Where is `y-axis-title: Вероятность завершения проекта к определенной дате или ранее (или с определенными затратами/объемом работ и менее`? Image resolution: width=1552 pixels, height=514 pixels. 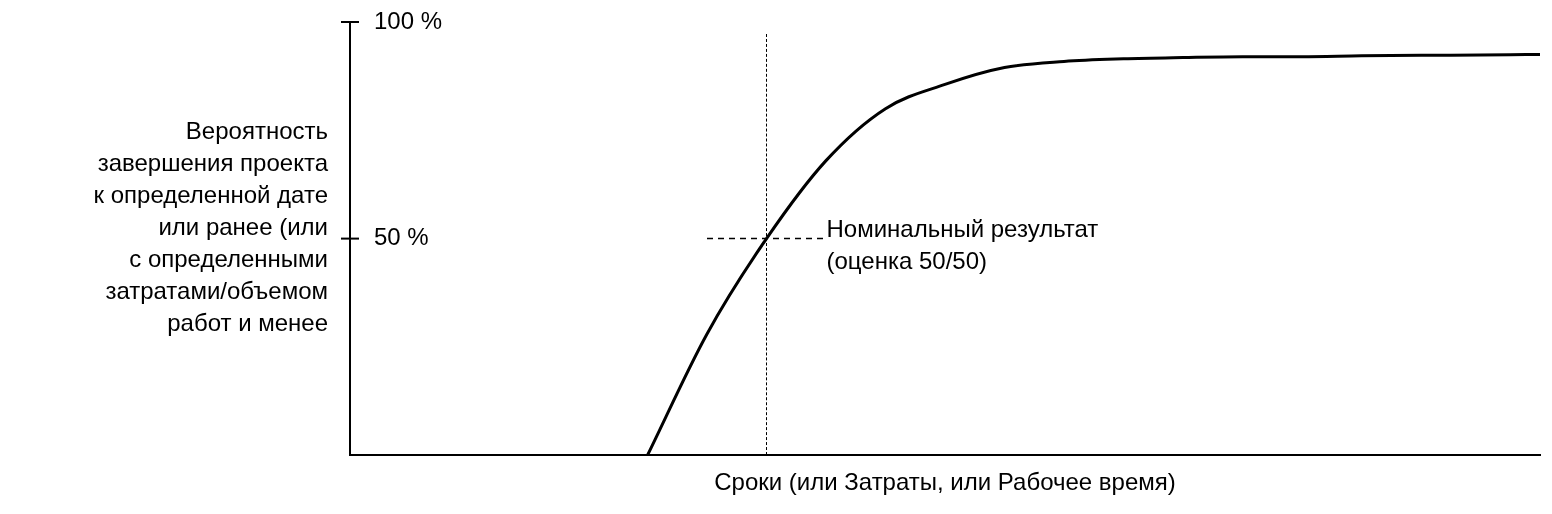
y-axis-title: Вероятность завершения проекта к определенной дате или ранее (или с определенными затратами/объемом работ и менее is located at coordinates (211, 226).